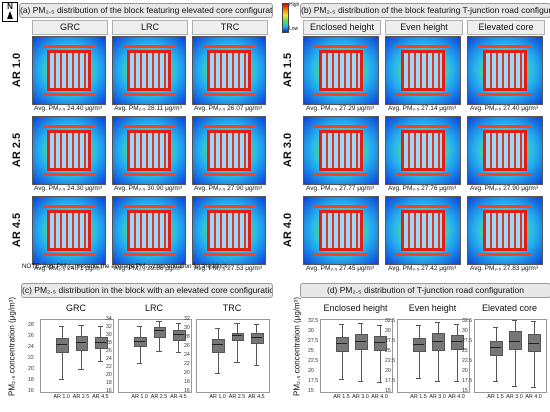  What do you see at coordinates (339, 108) in the screenshot?
I see `avg-concentration: Avg. PM₂.₅ 27.29 μg/m³` at bounding box center [339, 108].